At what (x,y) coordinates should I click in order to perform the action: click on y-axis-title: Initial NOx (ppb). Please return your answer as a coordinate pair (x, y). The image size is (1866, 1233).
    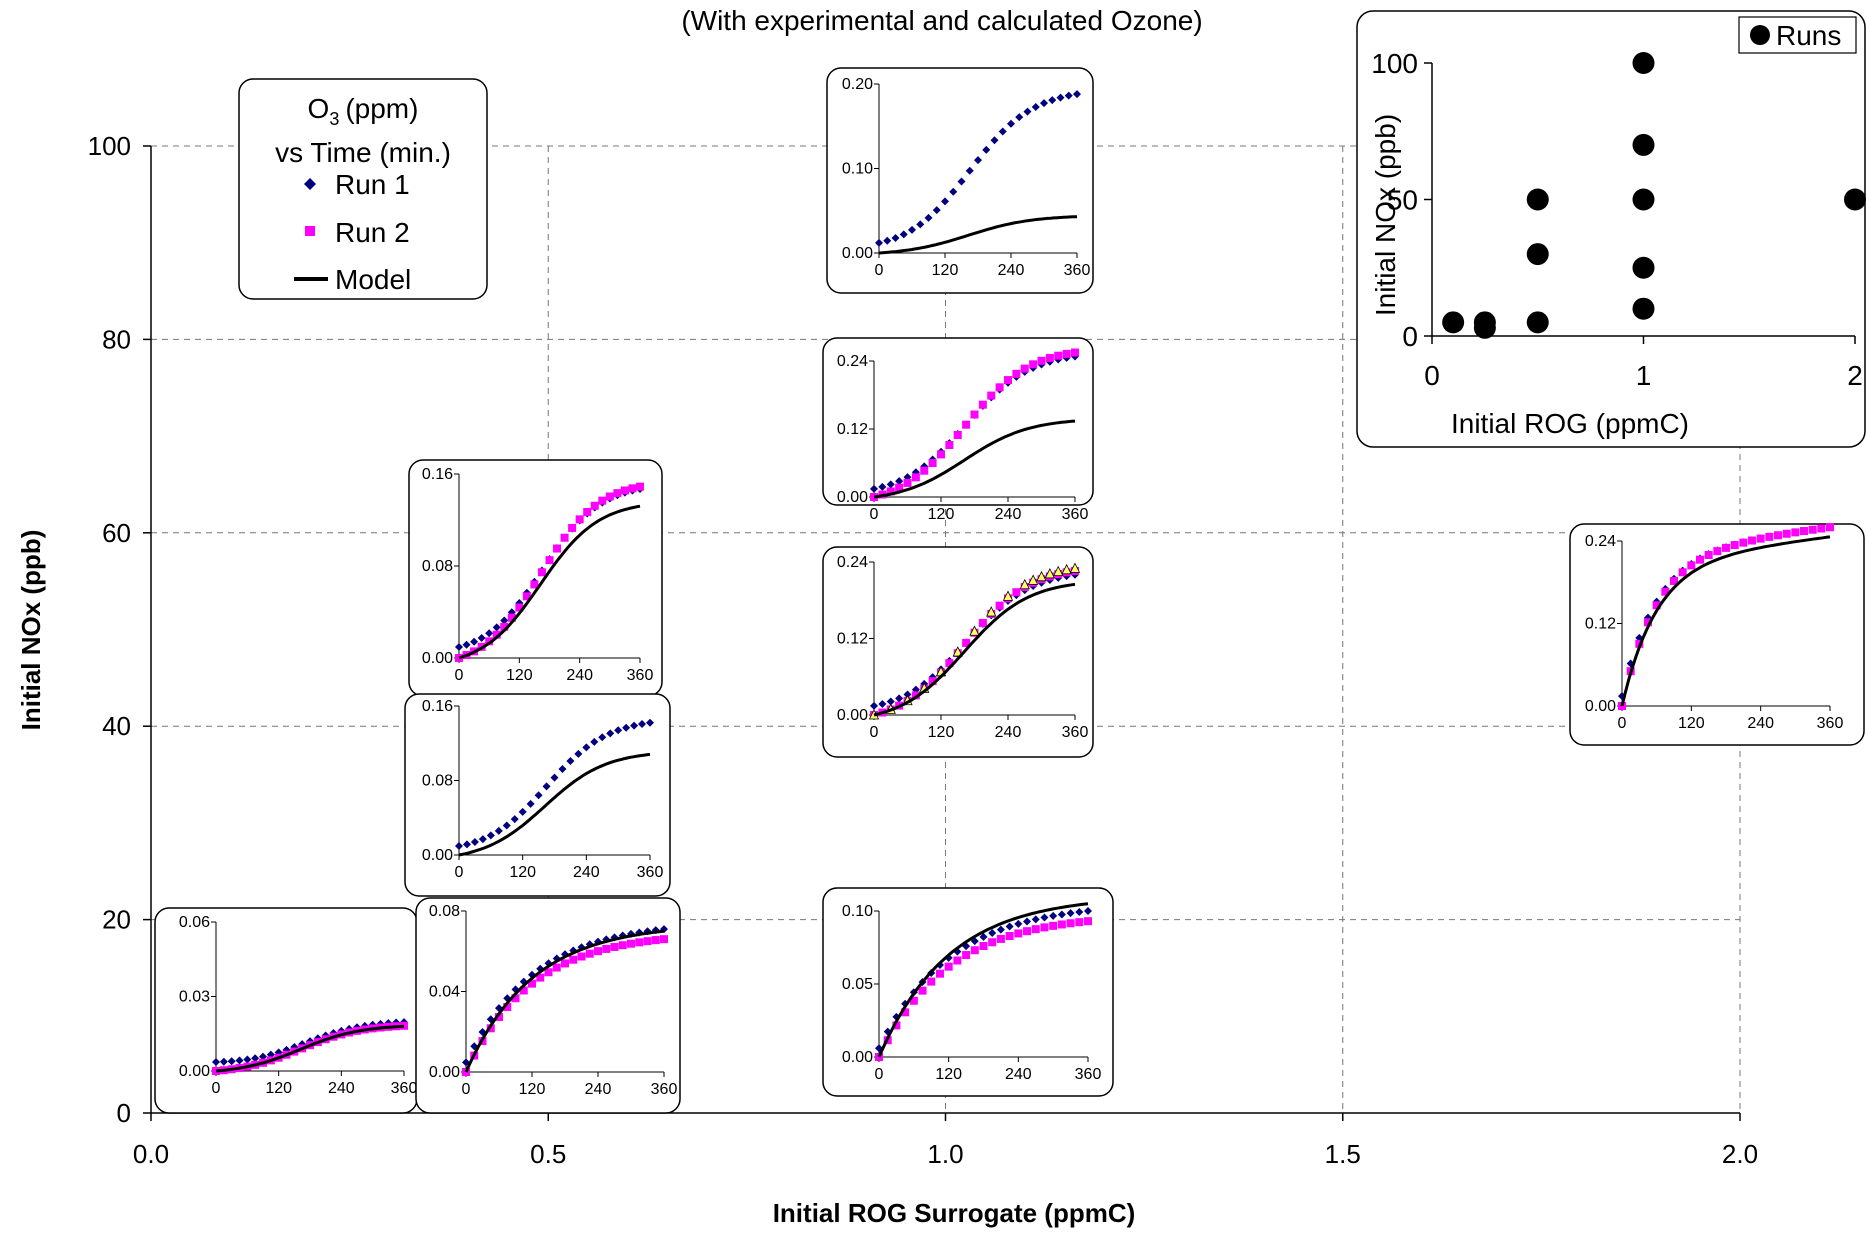
    Looking at the image, I should click on (31, 630).